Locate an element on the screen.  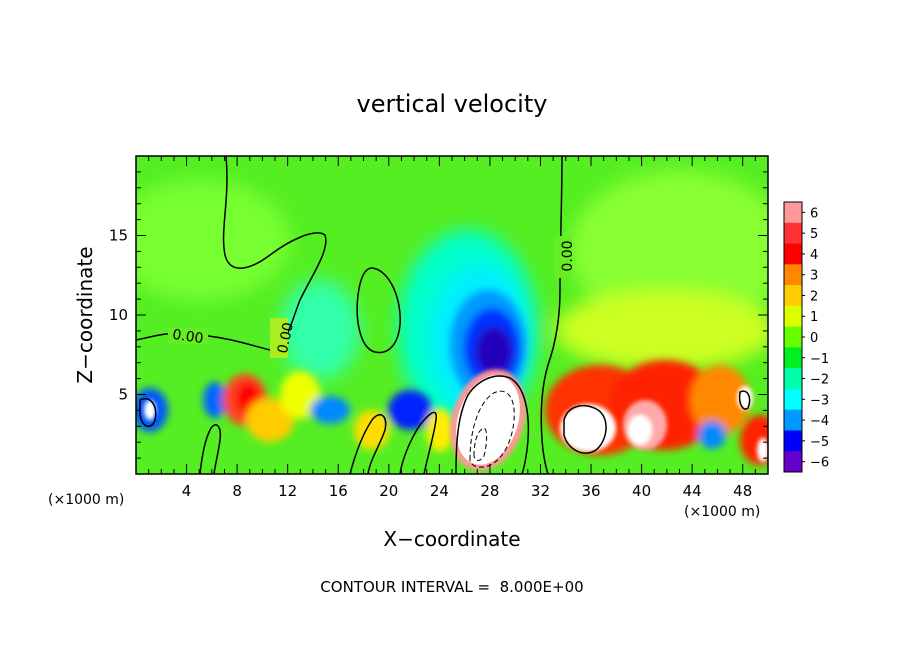
x-tick-label: 4 is located at coordinates (187, 491).